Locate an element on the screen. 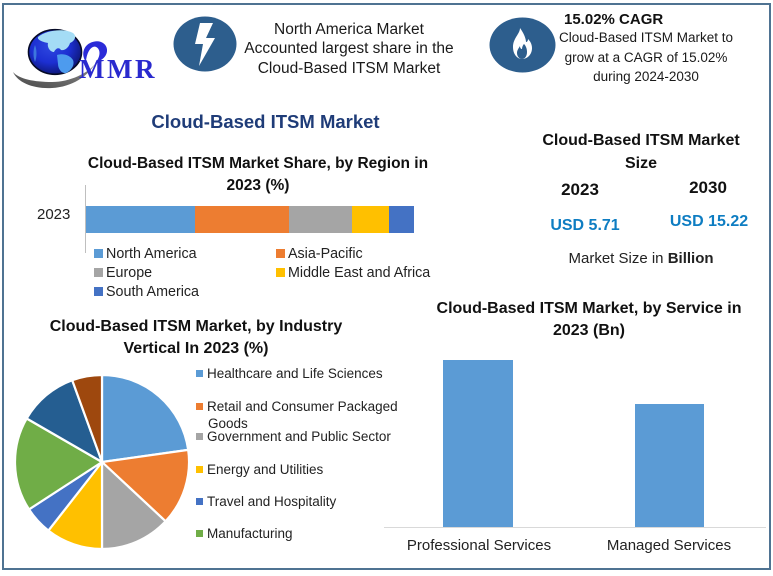  svg-text: MMR is located at coordinates (118, 69).